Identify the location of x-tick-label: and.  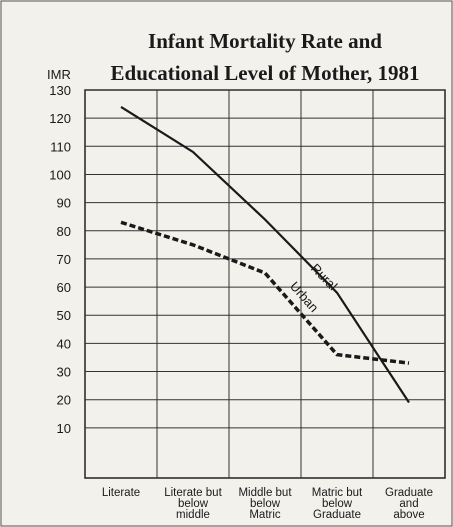
(408, 504).